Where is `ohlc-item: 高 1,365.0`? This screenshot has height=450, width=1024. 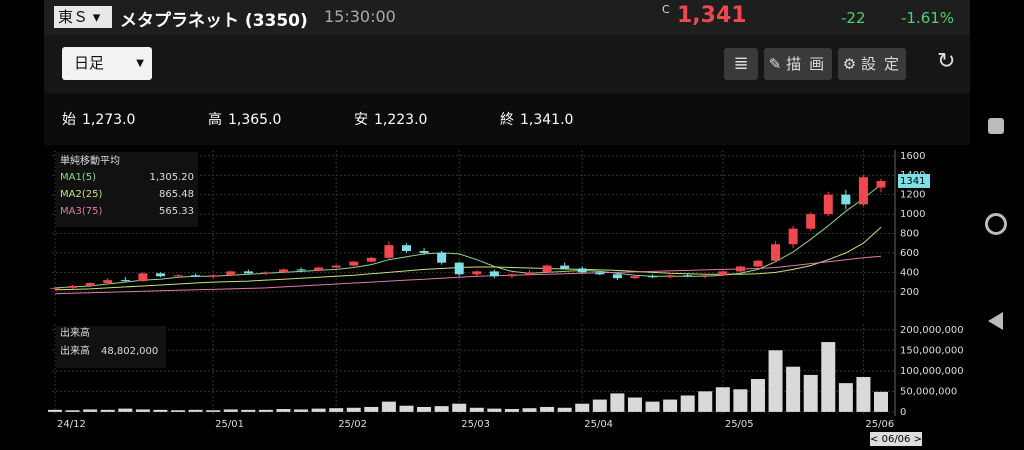
ohlc-item: 高 1,365.0 is located at coordinates (244, 119).